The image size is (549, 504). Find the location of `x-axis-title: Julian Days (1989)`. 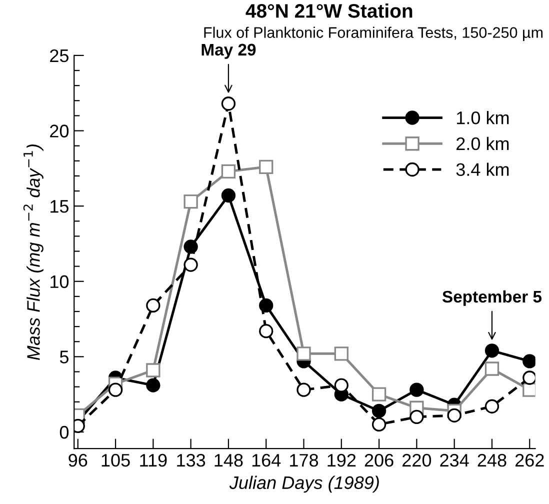

x-axis-title: Julian Days (1989) is located at coordinates (304, 484).